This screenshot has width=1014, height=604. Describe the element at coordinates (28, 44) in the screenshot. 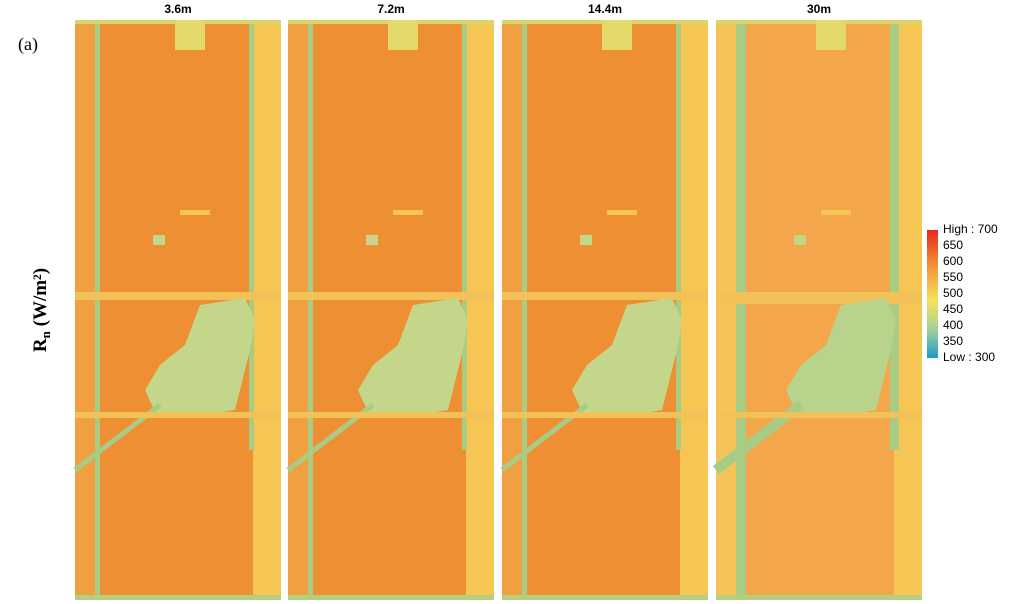

I see `figure-label: (a)` at that location.